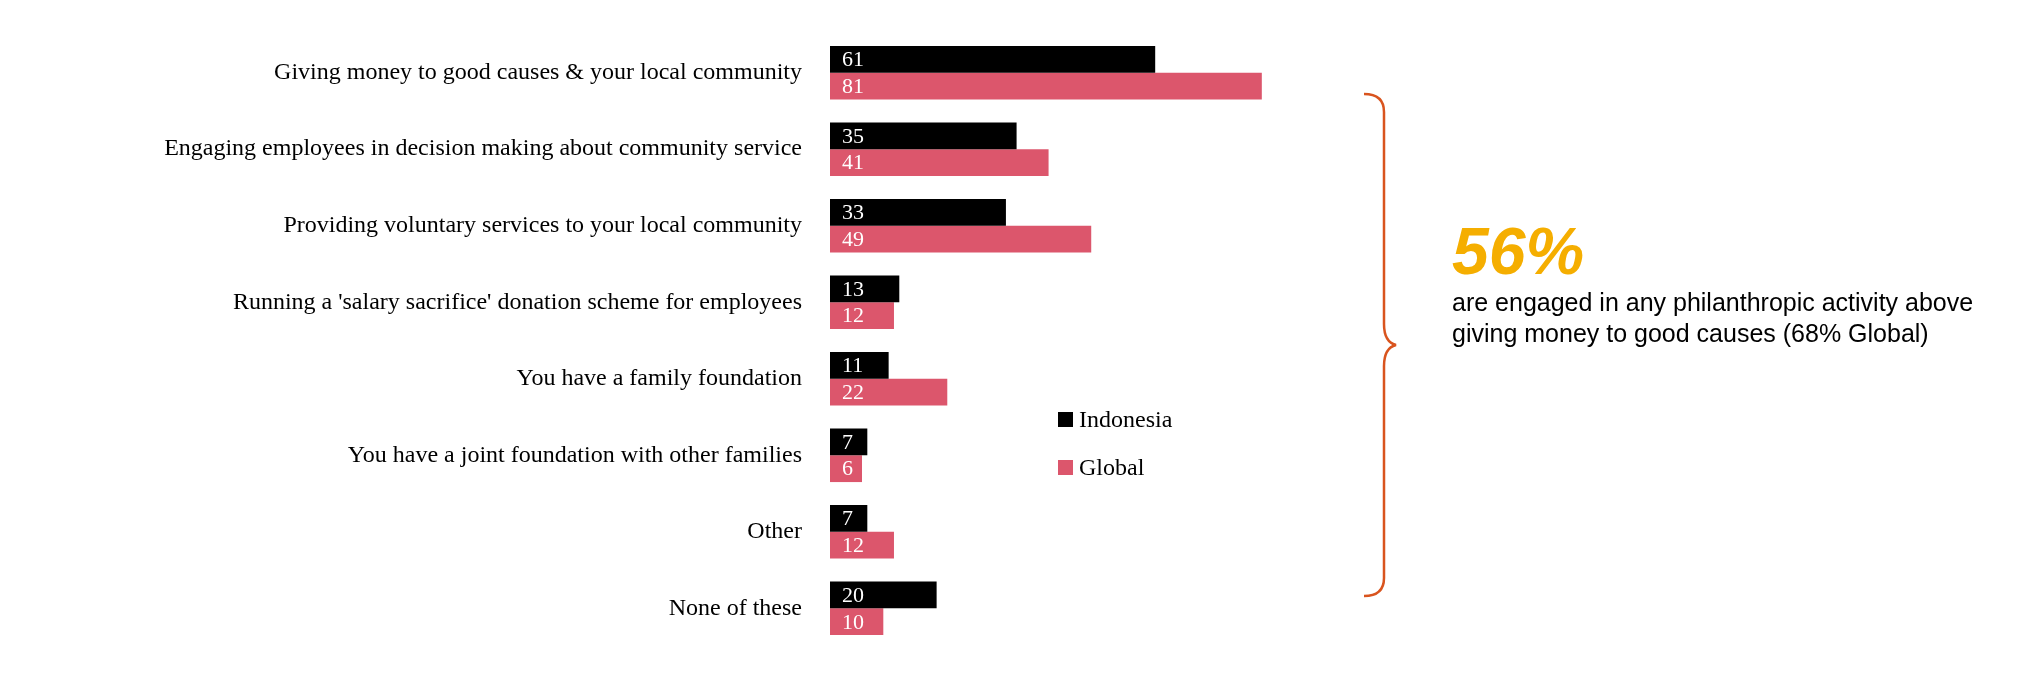  I want to click on data-label: 33, so click(853, 212).